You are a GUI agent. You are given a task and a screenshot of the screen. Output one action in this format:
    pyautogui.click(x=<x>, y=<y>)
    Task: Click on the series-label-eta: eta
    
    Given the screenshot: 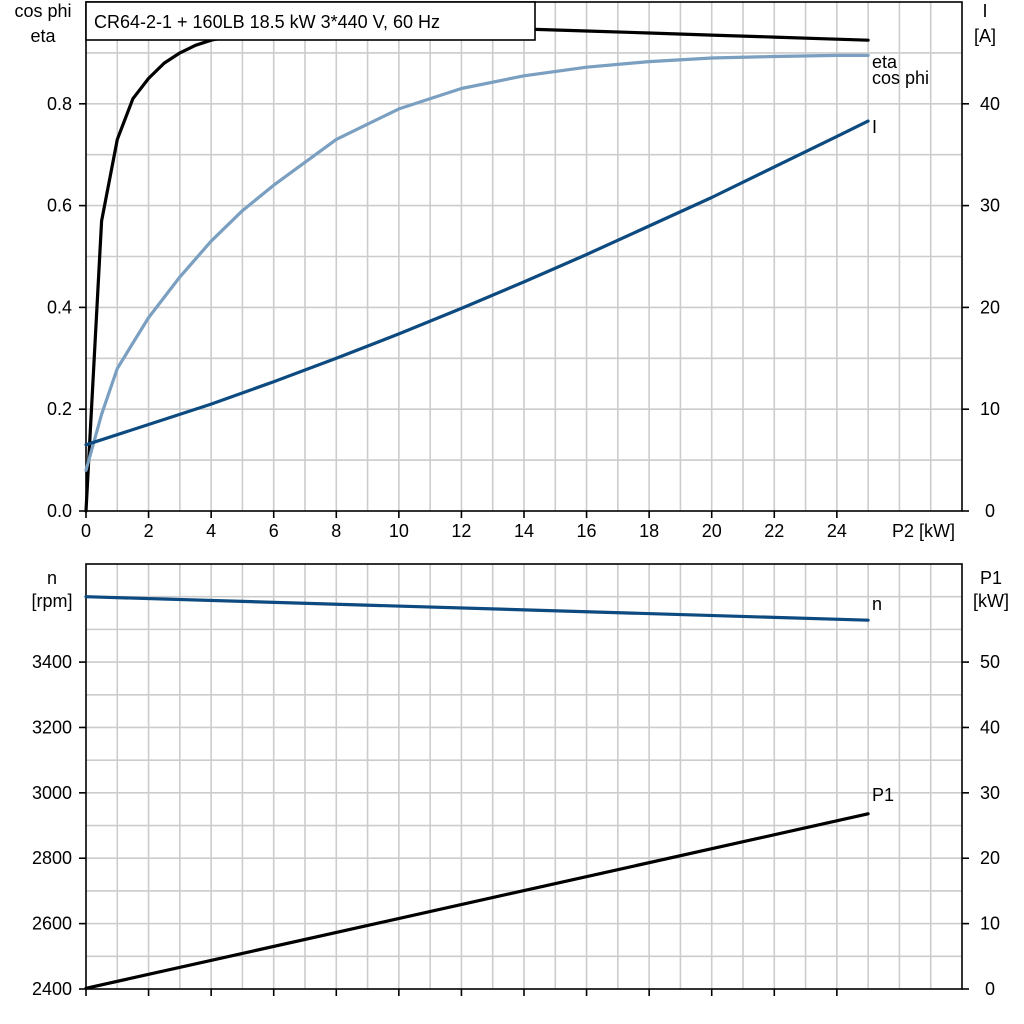 What is the action you would take?
    pyautogui.click(x=885, y=62)
    